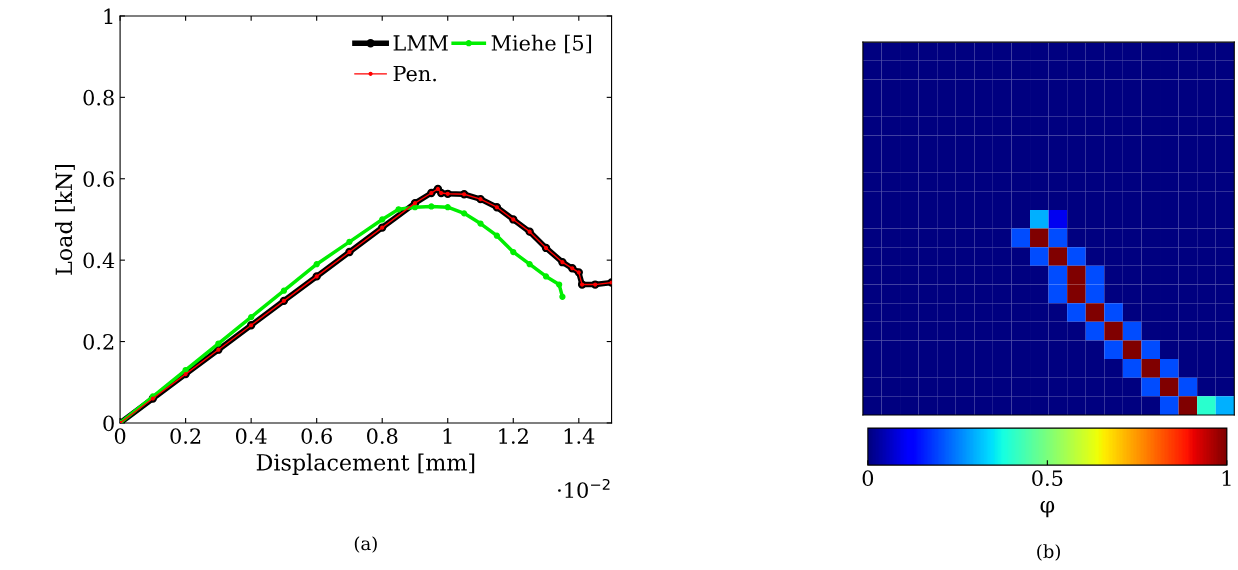 The image size is (1238, 570). Describe the element at coordinates (98, 342) in the screenshot. I see `y-tick-label: 0.2` at that location.